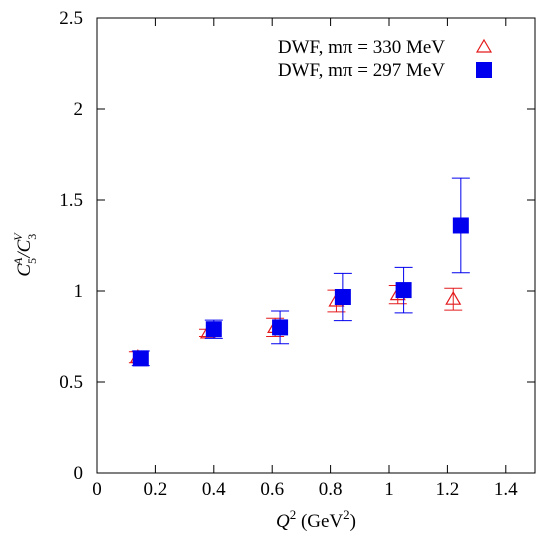 The image size is (540, 545). What do you see at coordinates (71, 18) in the screenshot?
I see `y-tick-label: 2.5` at bounding box center [71, 18].